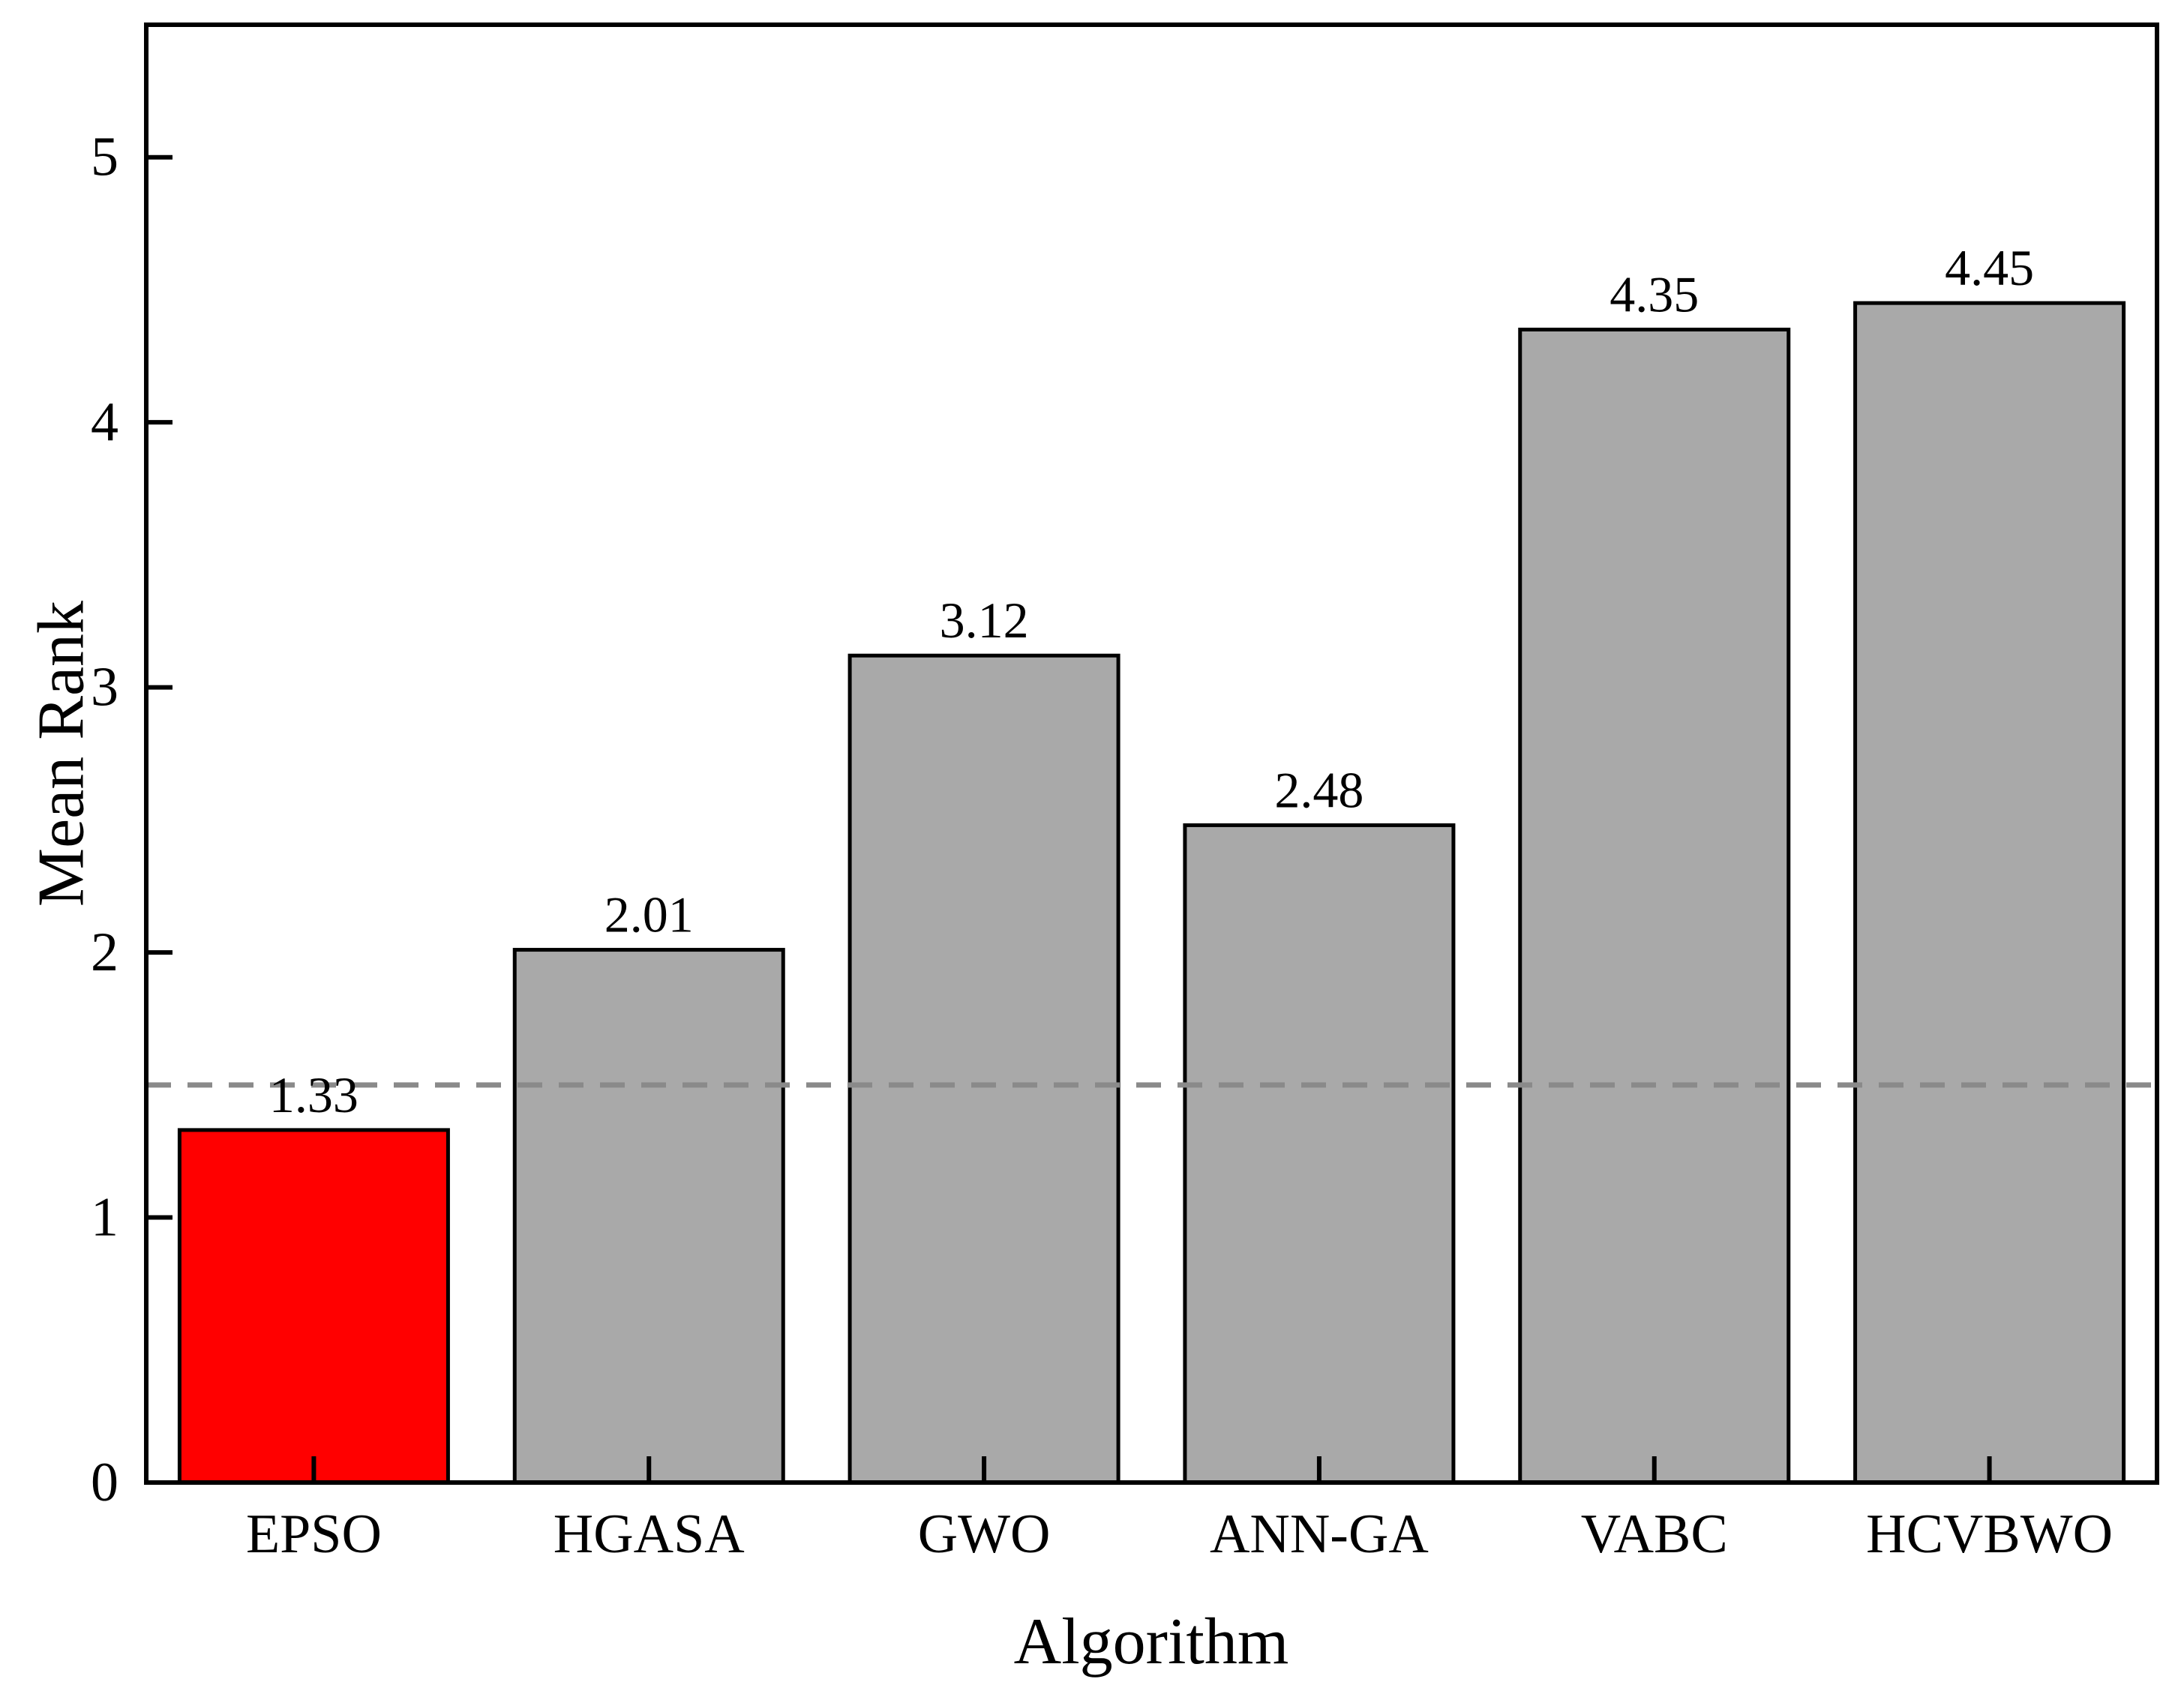 The height and width of the screenshot is (1688, 2184). What do you see at coordinates (313, 1094) in the screenshot?
I see `bar-value-label: 1.33` at bounding box center [313, 1094].